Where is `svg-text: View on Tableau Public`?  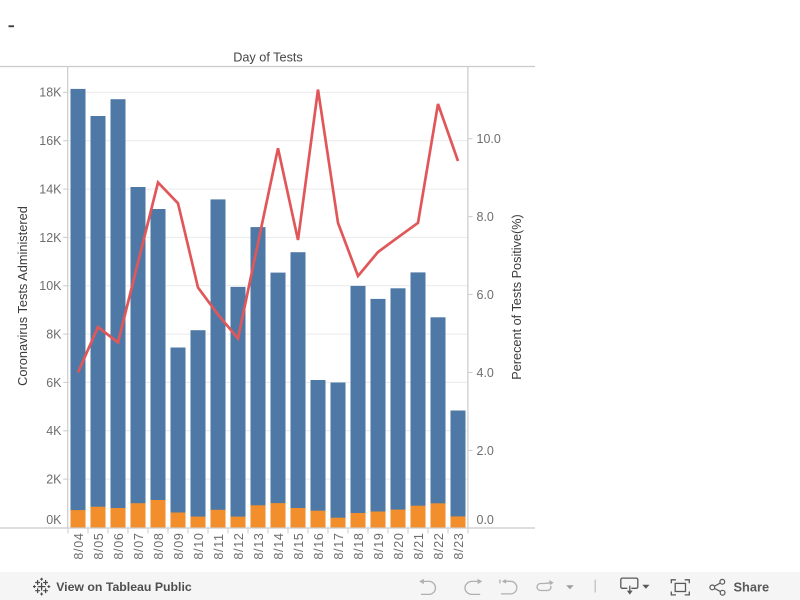
svg-text: View on Tableau Public is located at coordinates (124, 587).